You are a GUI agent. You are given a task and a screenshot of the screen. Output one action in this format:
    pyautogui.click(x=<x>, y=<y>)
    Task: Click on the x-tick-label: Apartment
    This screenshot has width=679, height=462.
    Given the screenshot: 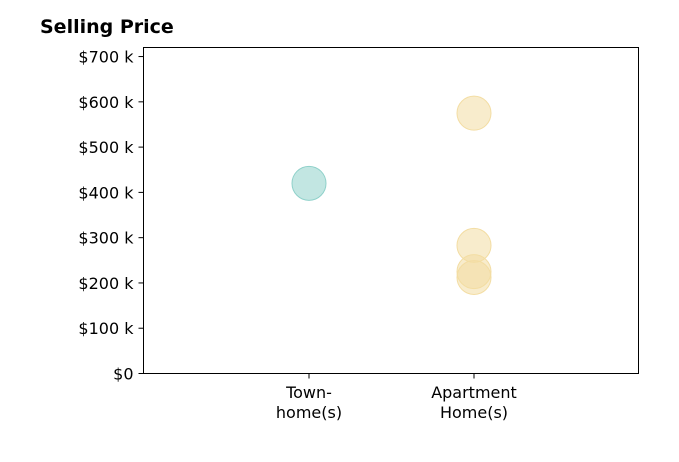 What is the action you would take?
    pyautogui.click(x=474, y=392)
    